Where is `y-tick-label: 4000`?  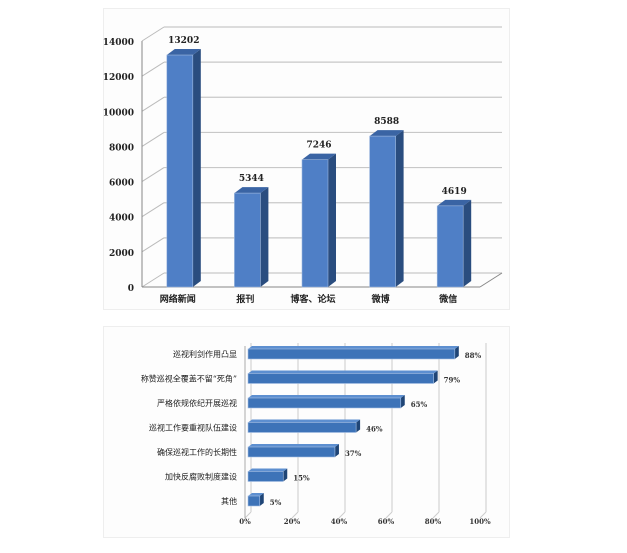 y-tick-label: 4000 is located at coordinates (121, 219).